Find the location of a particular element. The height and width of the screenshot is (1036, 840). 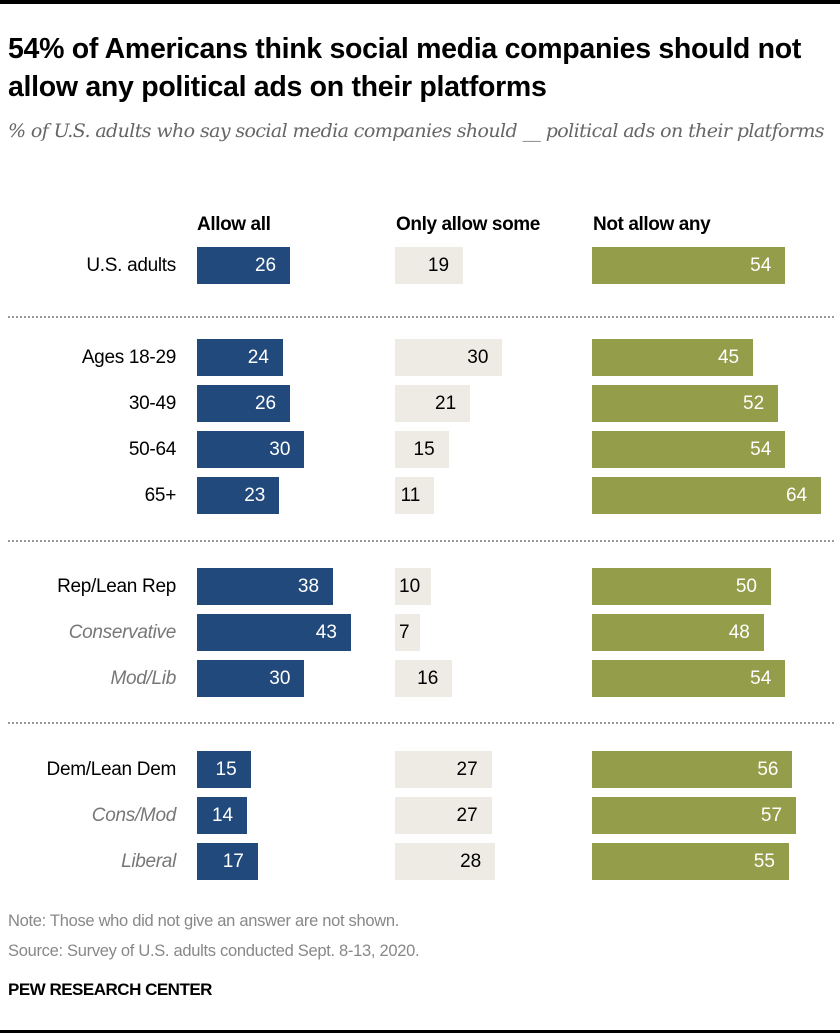

data-label: 14 is located at coordinates (222, 815).